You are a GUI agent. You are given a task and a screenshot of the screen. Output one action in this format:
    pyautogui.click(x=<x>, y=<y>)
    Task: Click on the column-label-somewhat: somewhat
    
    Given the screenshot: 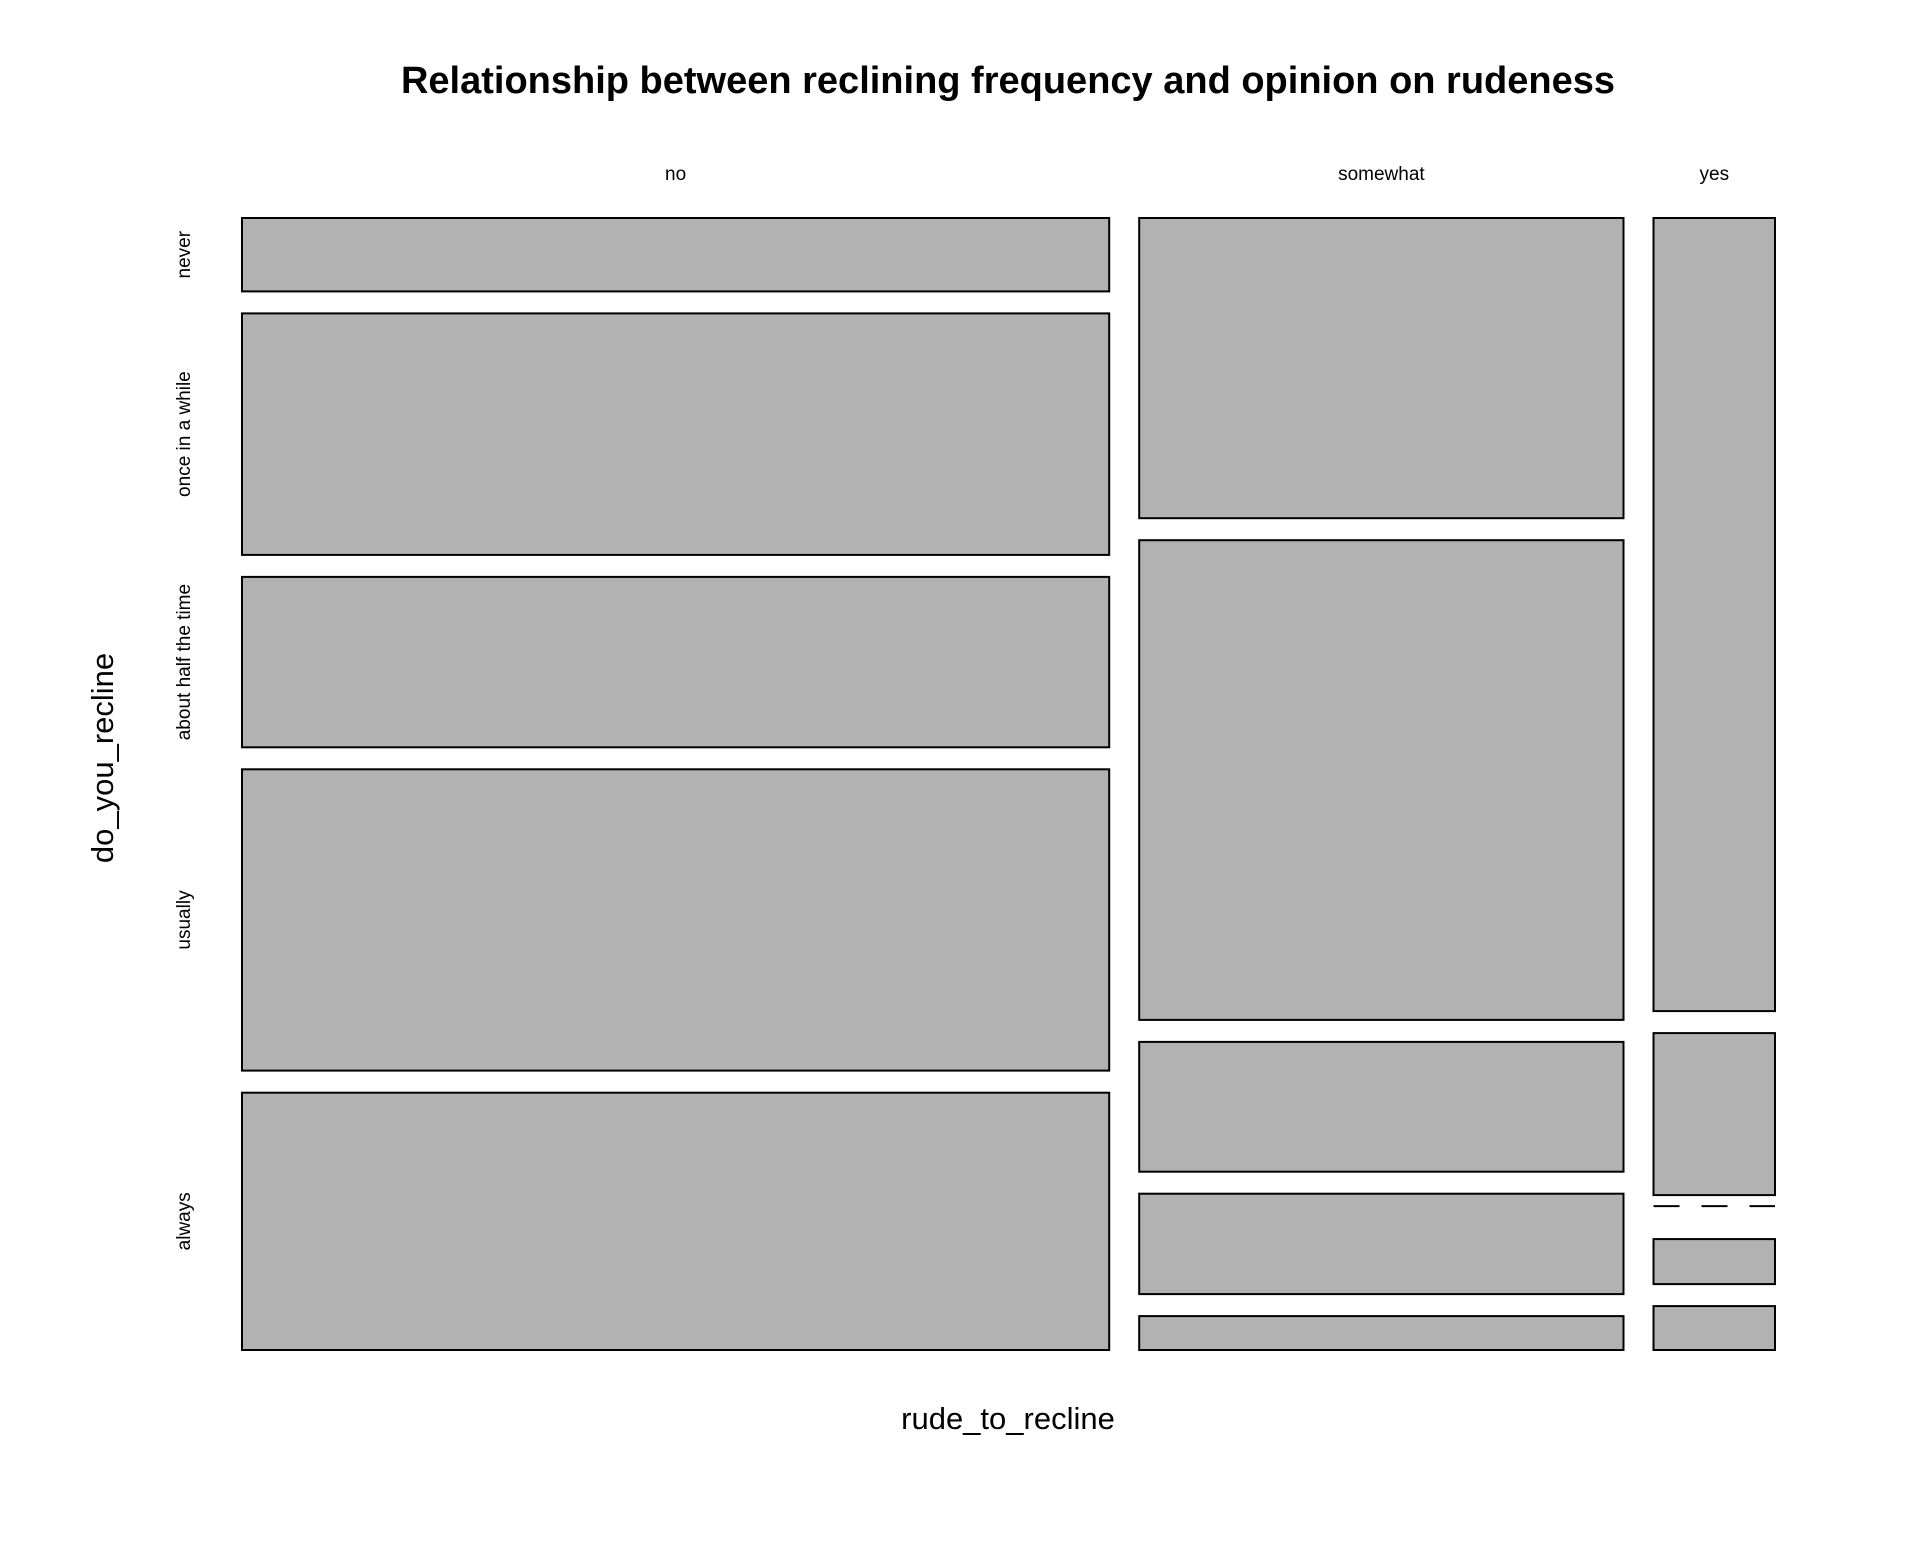 What is the action you would take?
    pyautogui.click(x=1381, y=174)
    